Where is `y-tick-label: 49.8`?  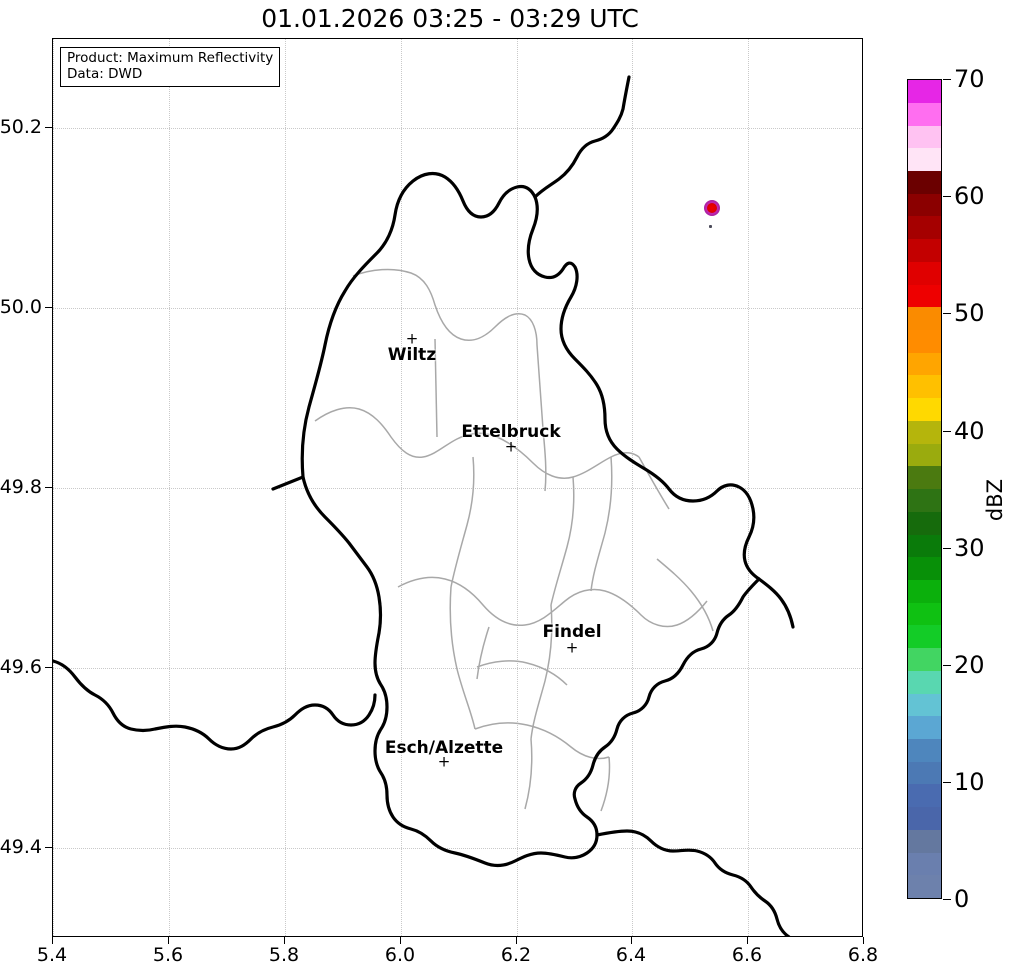 y-tick-label: 49.8 is located at coordinates (21, 487).